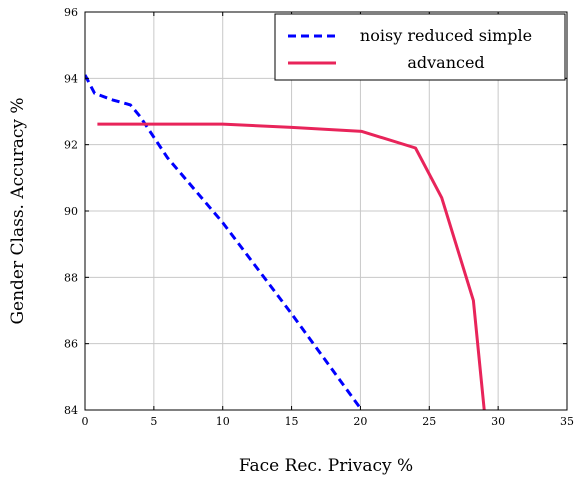  Describe the element at coordinates (326, 466) in the screenshot. I see `x-axis-label: Face Rec. Privacy %` at that location.